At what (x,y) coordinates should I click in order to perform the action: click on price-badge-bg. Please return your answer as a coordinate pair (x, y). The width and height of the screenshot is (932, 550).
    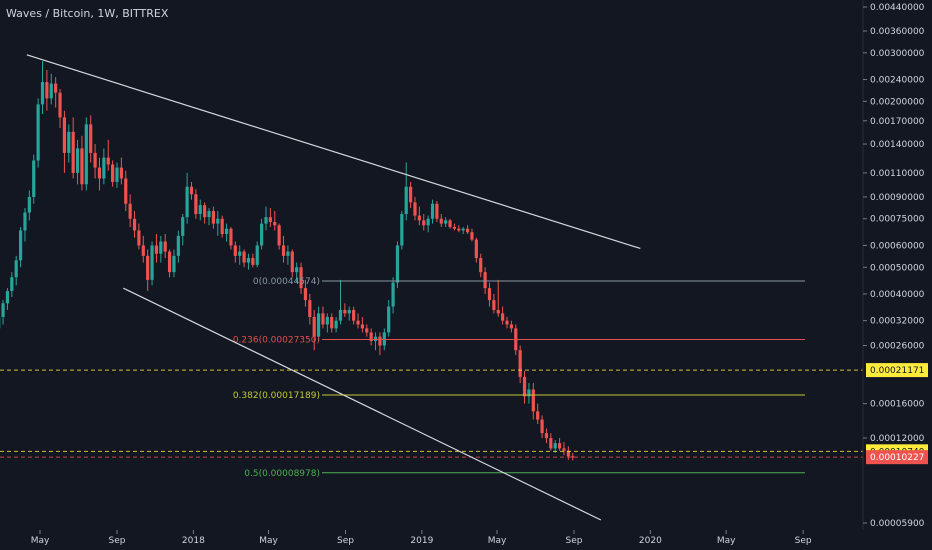
    Looking at the image, I should click on (897, 370).